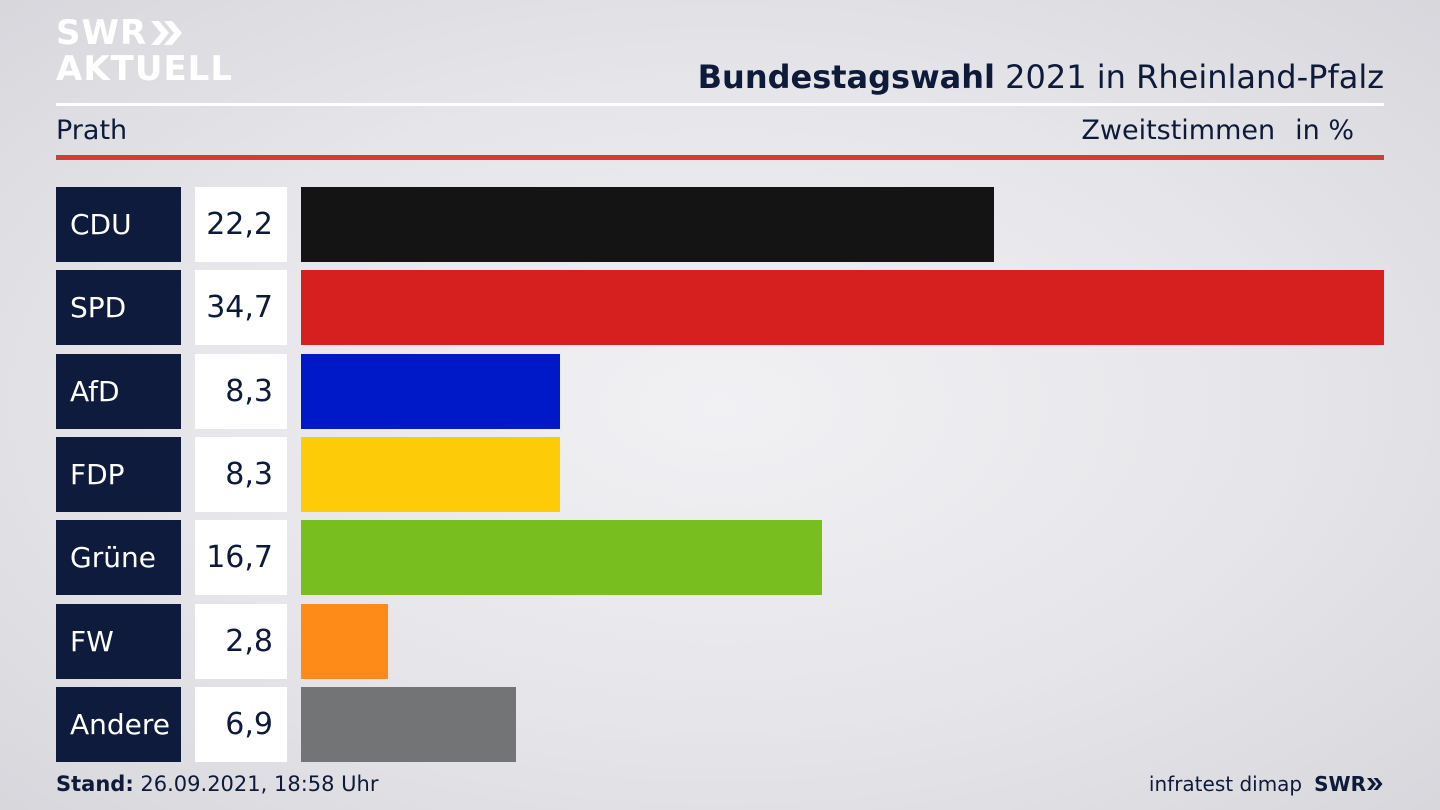 This screenshot has width=1440, height=810. I want to click on header-divider, so click(720, 104).